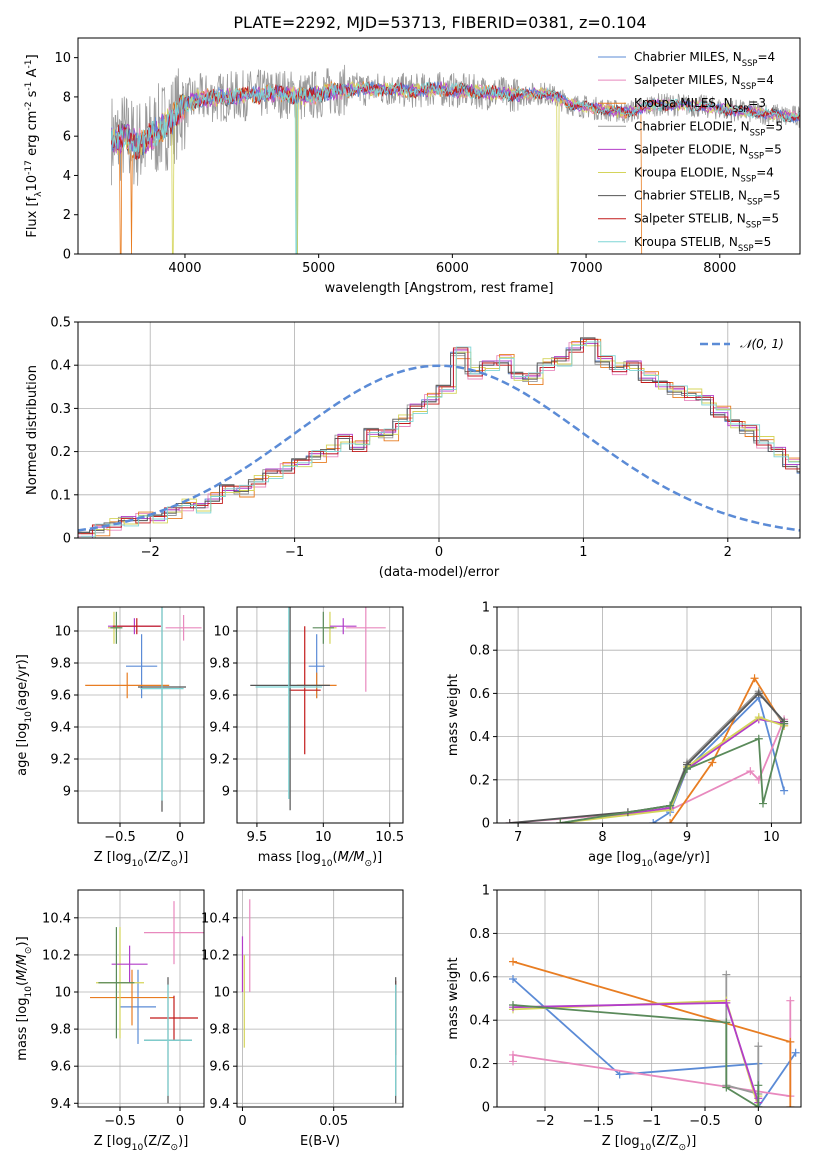 Image resolution: width=819 pixels, height=1170 pixels. What do you see at coordinates (219, 760) in the screenshot?
I see `y-tick-label: 9.2` at bounding box center [219, 760].